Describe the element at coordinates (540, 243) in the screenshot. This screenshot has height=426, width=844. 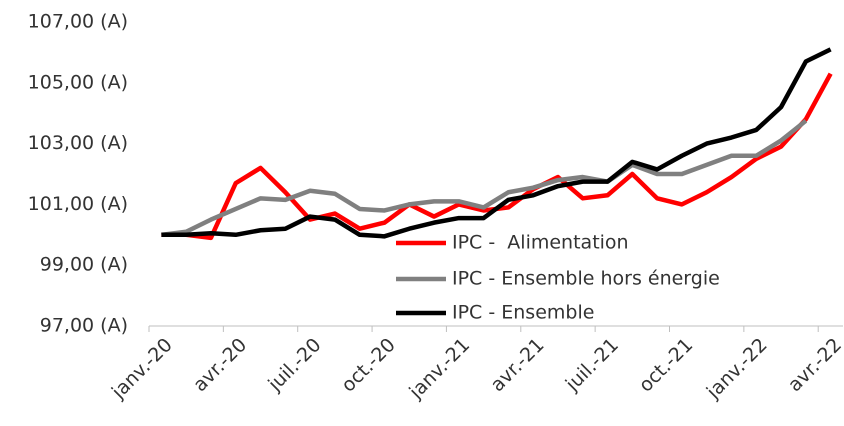
I see `legend-label: IPC - Alimentation` at that location.